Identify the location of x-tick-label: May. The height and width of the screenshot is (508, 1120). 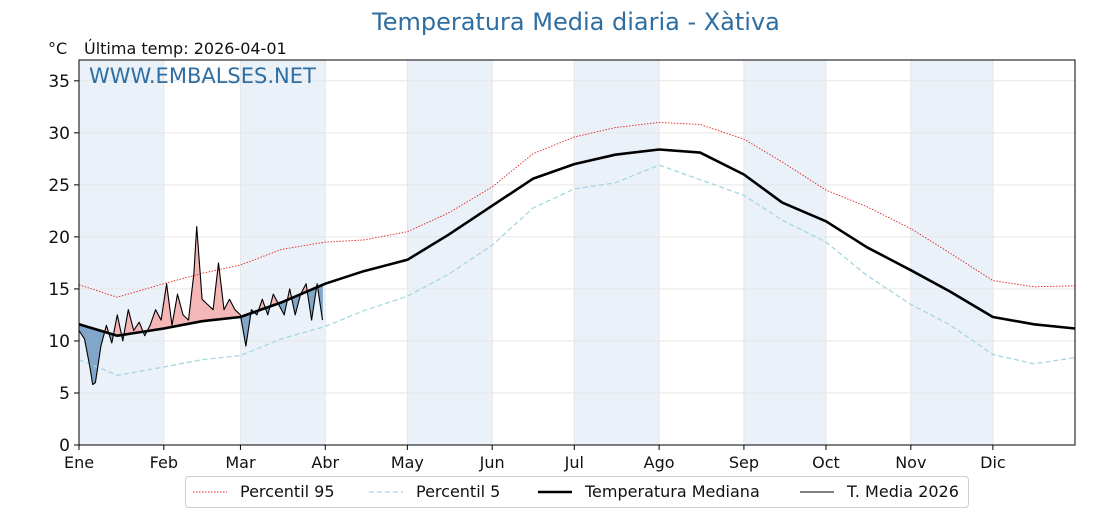
(407, 462).